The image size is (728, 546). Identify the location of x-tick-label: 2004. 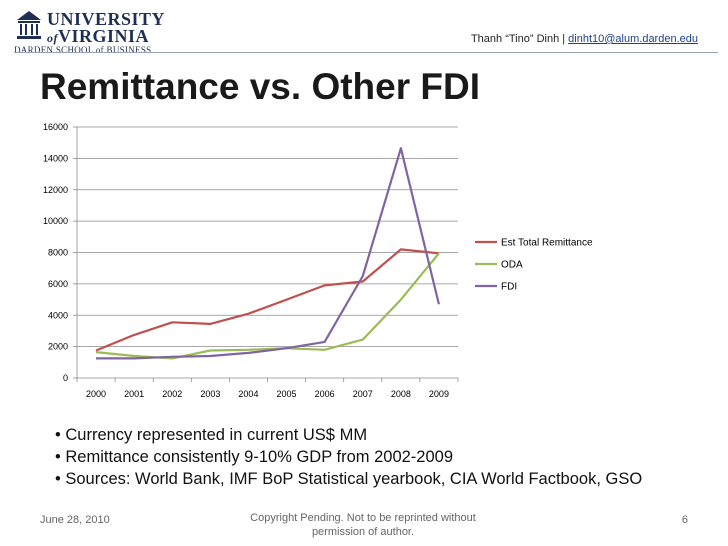
(248, 394).